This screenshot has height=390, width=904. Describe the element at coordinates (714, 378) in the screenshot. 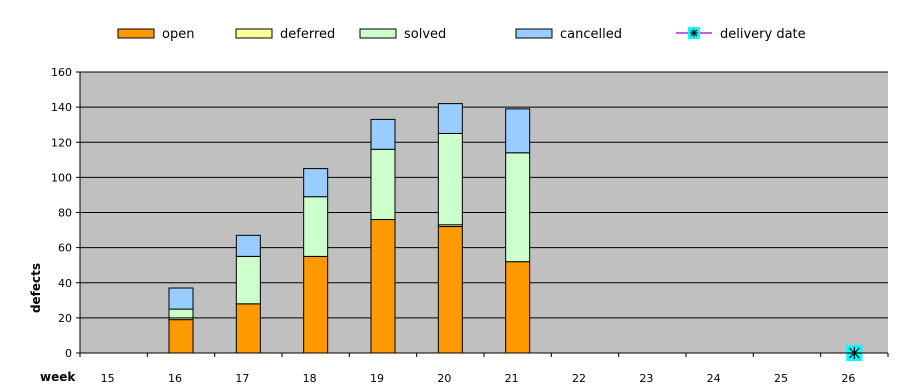

I see `x-tick-label: 24` at that location.